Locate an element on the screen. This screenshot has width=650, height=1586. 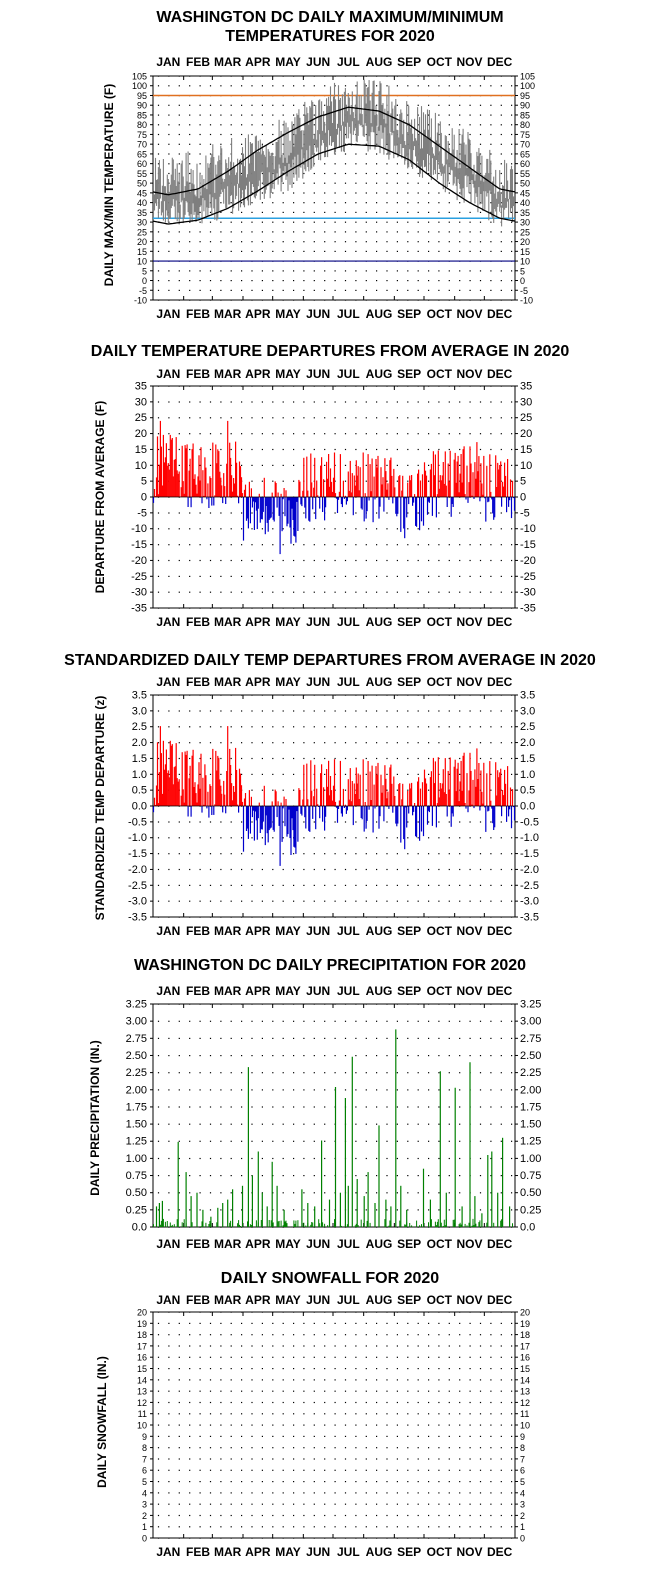
y-tick-label-left: 20 is located at coordinates (142, 1313).